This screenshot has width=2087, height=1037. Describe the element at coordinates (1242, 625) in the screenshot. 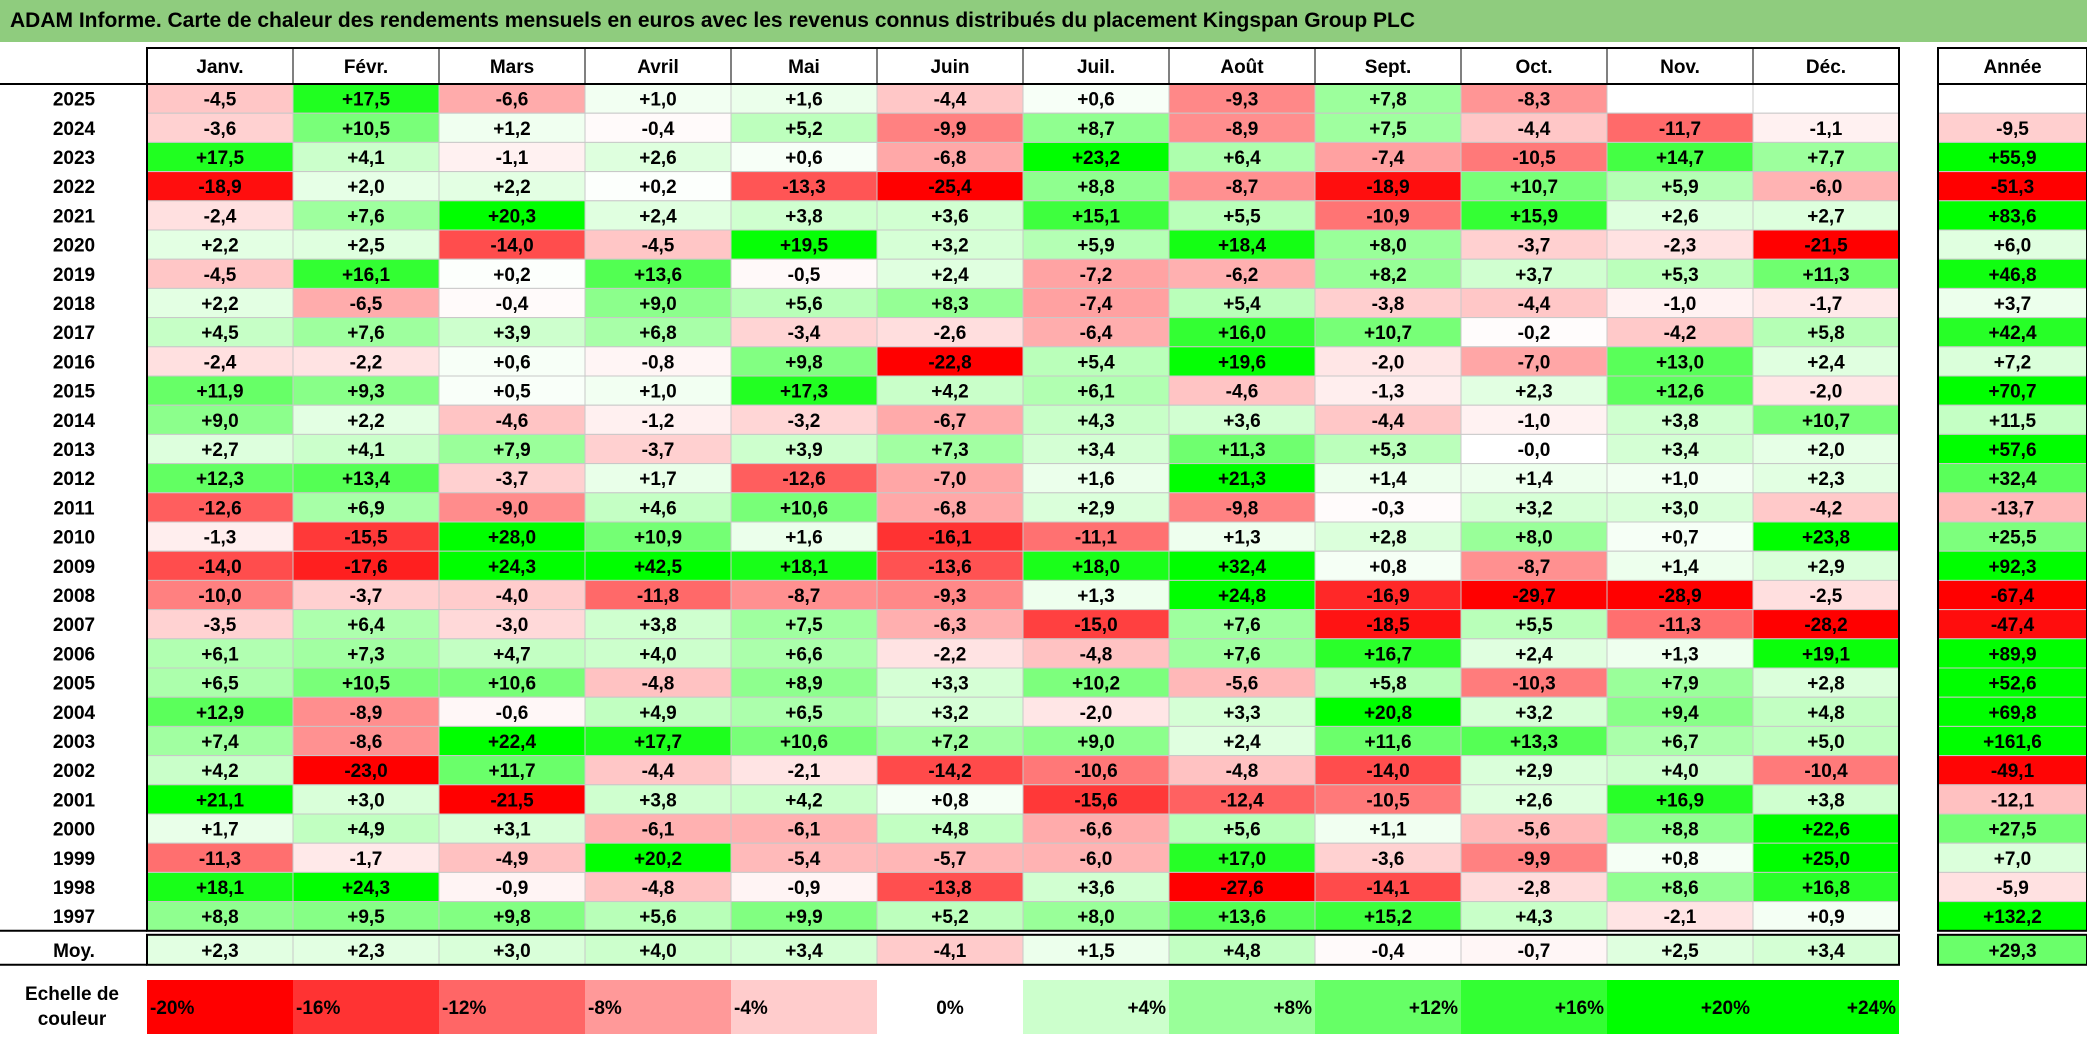

I see `cell-value: +7,6` at that location.